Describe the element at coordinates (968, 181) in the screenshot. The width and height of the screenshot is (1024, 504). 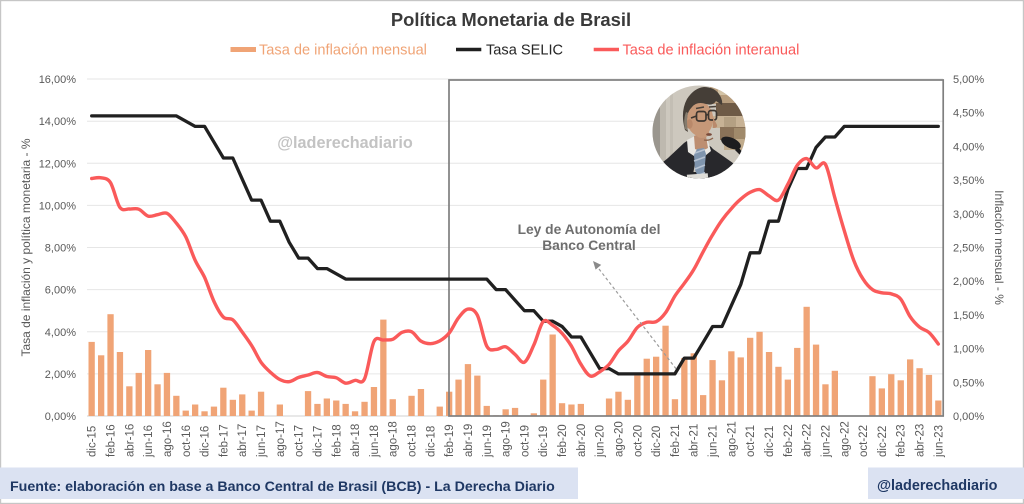
I see `svg-text: 3,50%` at that location.